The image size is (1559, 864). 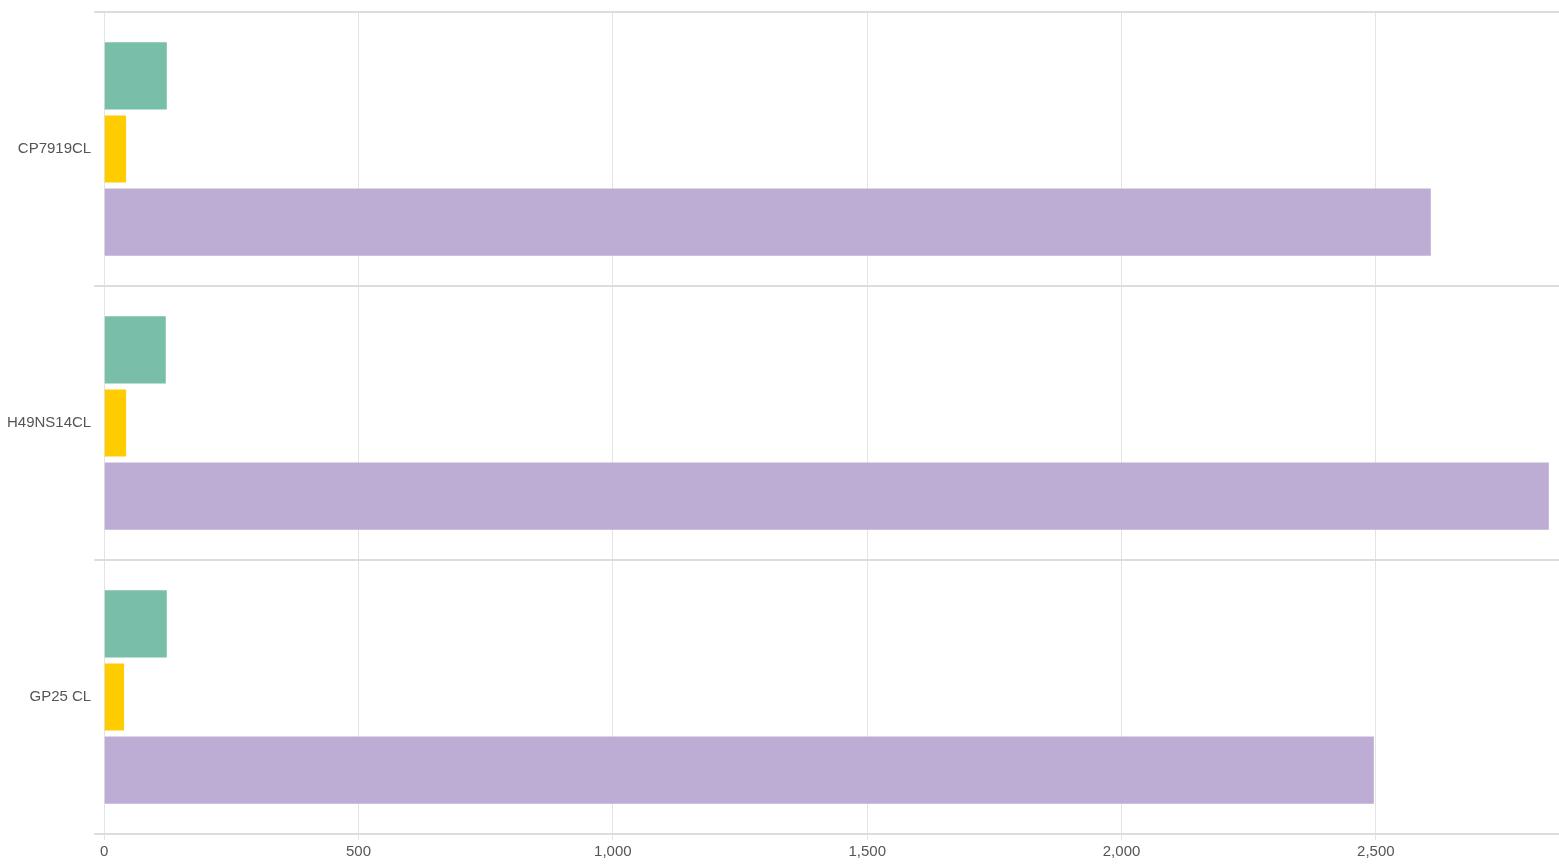 I want to click on x-tick-label: 0, so click(x=104, y=851).